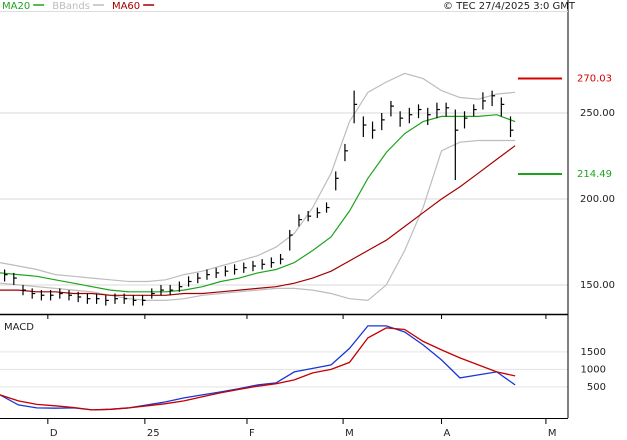  What do you see at coordinates (597, 285) in the screenshot?
I see `y-tick-label: 150.00` at bounding box center [597, 285].